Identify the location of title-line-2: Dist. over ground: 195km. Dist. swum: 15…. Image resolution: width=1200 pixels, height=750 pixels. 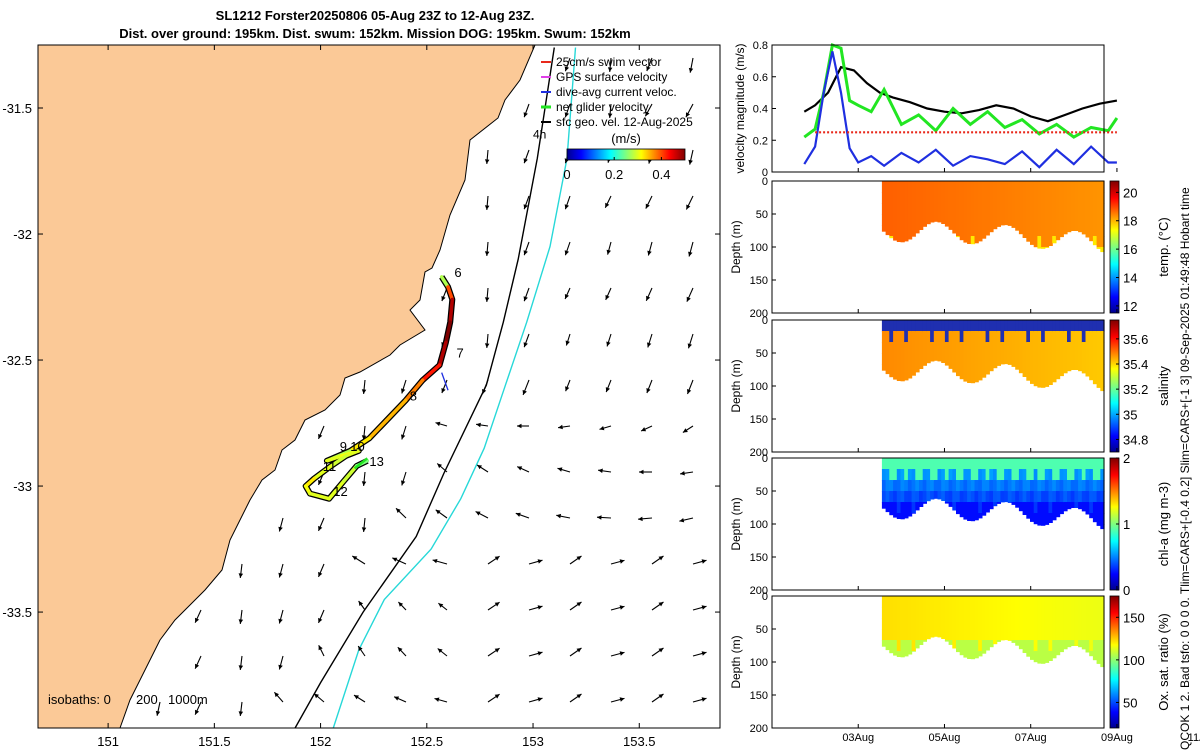
(375, 33).